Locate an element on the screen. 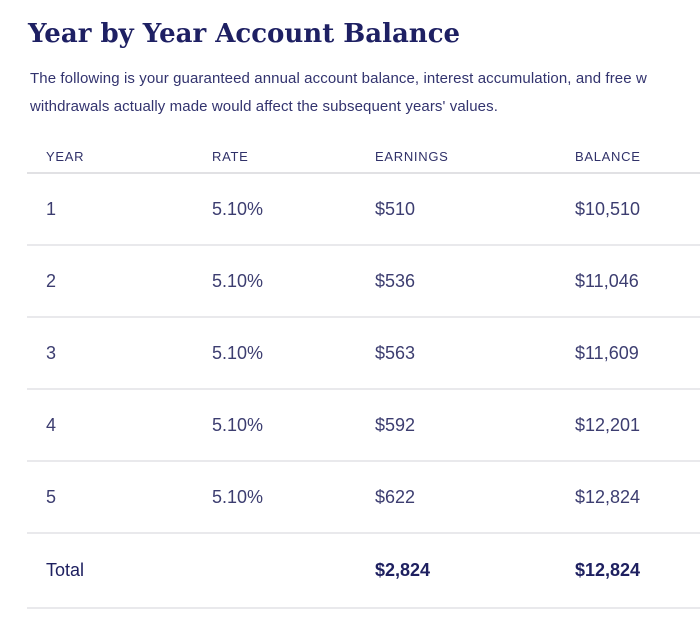 The height and width of the screenshot is (621, 700). cell-earnings: $622 is located at coordinates (395, 496).